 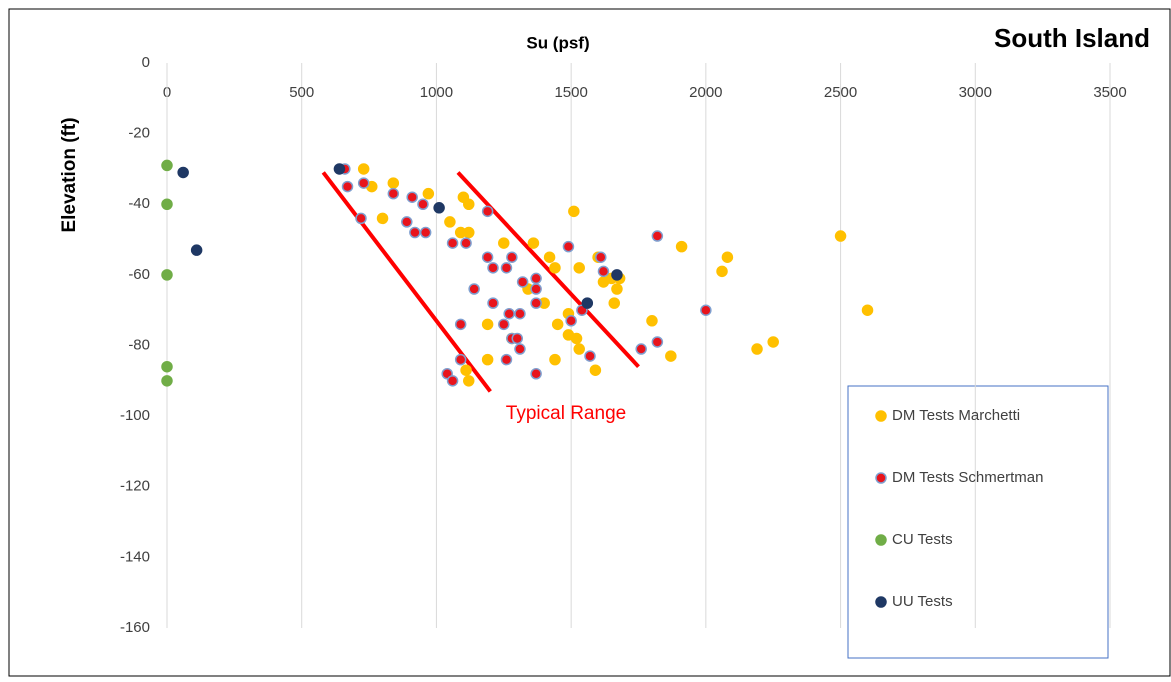 What do you see at coordinates (557, 42) in the screenshot?
I see `x-axis-title: Su (psf)` at bounding box center [557, 42].